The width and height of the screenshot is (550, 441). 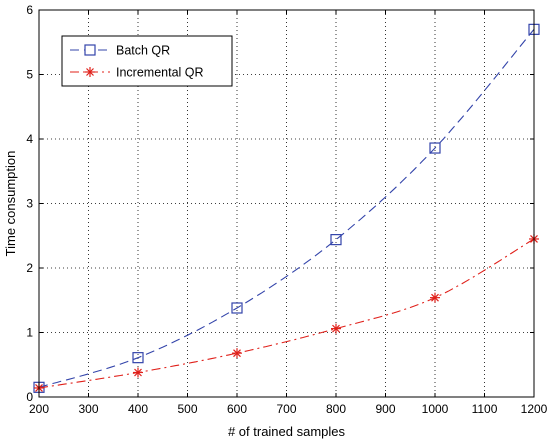 What do you see at coordinates (39, 409) in the screenshot?
I see `x-tick-label: 200` at bounding box center [39, 409].